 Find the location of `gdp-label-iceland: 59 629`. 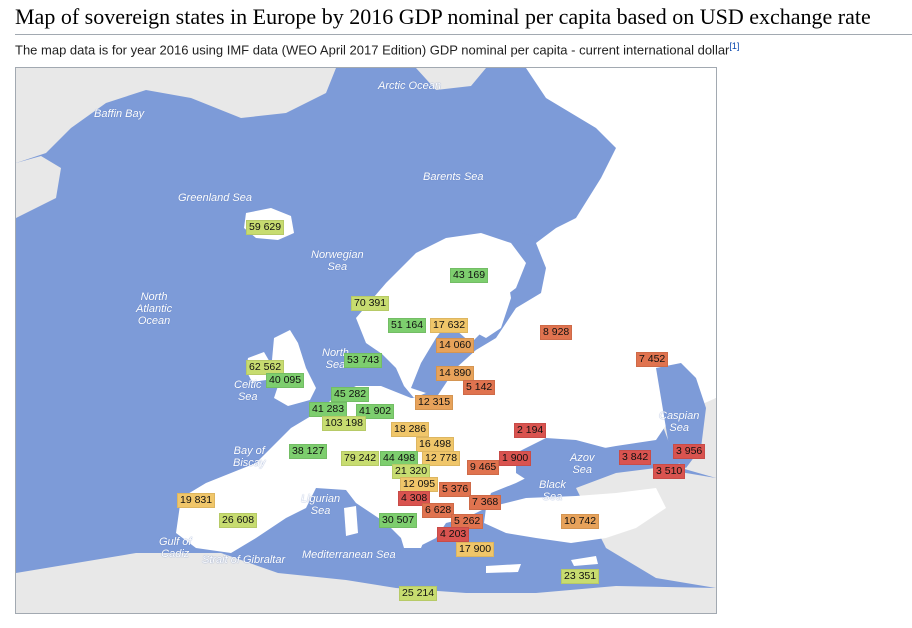

gdp-label-iceland: 59 629 is located at coordinates (265, 227).